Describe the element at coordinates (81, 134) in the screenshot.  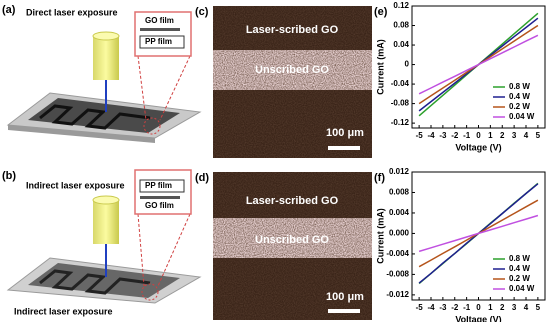
I see `substrate-edge` at that location.